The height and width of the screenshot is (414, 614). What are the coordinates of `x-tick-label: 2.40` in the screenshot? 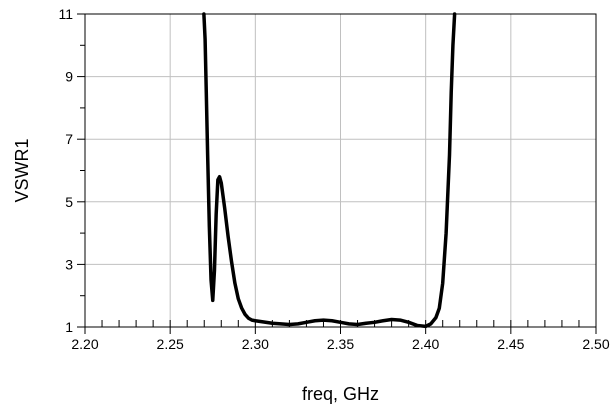 It's located at (425, 344).